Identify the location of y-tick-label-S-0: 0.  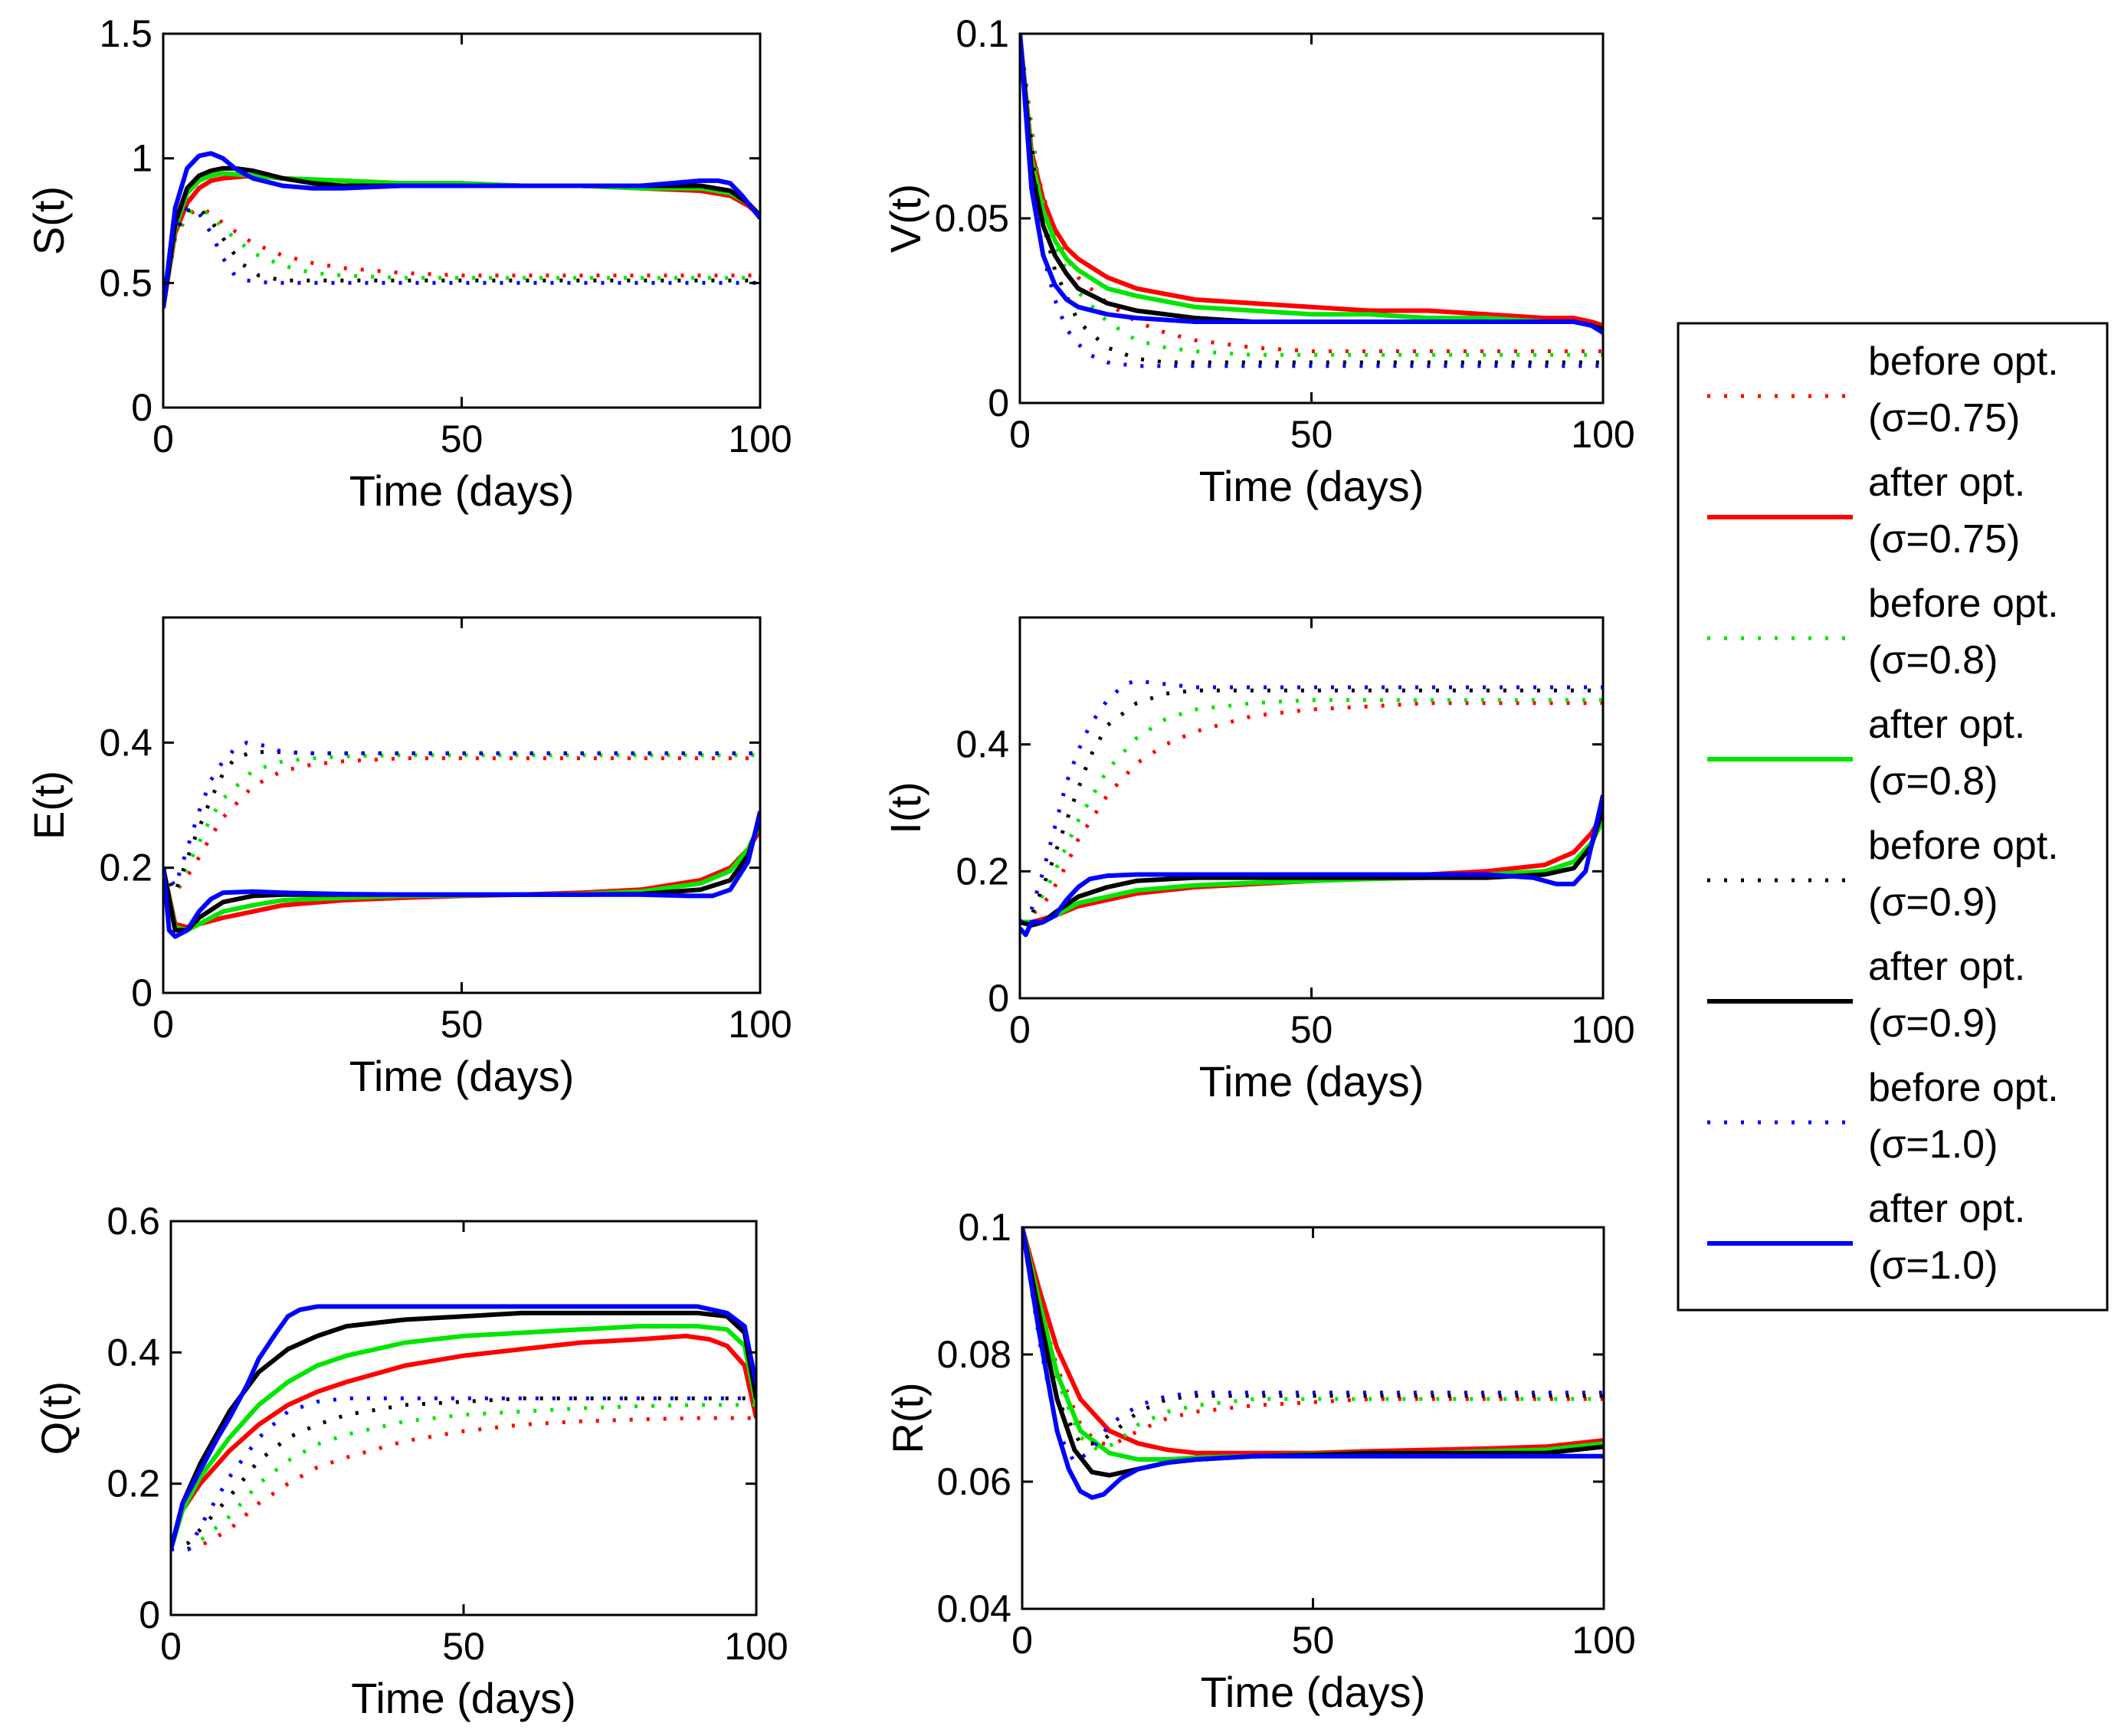
(142, 407).